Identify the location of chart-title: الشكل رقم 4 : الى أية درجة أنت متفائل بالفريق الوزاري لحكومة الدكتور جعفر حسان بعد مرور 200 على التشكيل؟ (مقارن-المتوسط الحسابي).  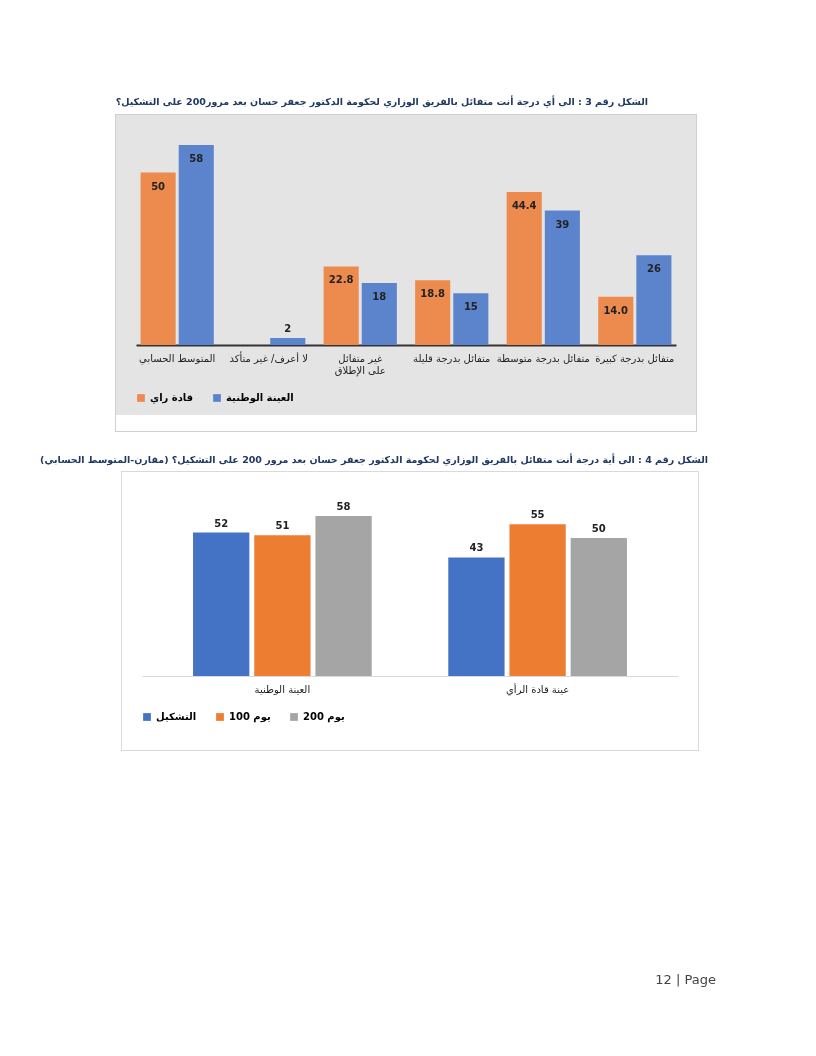
(374, 459).